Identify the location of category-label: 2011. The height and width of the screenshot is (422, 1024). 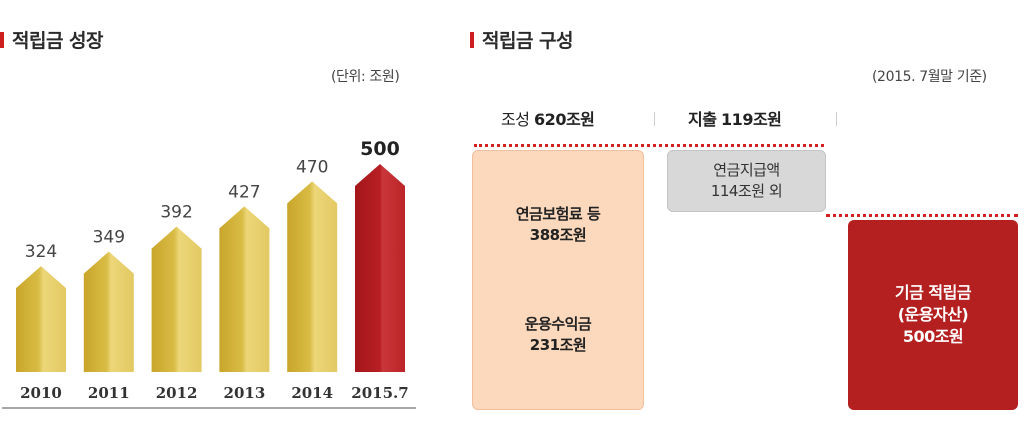
(109, 393).